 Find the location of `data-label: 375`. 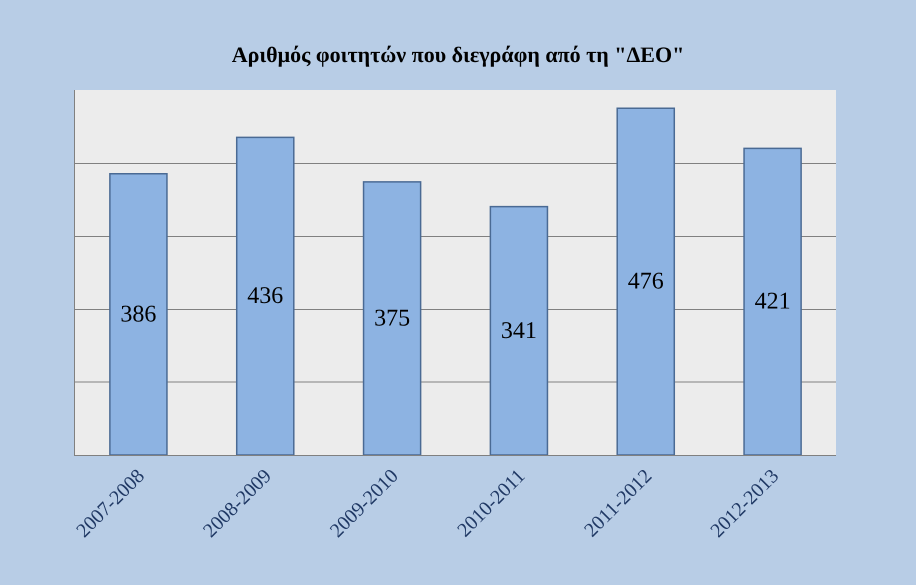

data-label: 375 is located at coordinates (392, 318).